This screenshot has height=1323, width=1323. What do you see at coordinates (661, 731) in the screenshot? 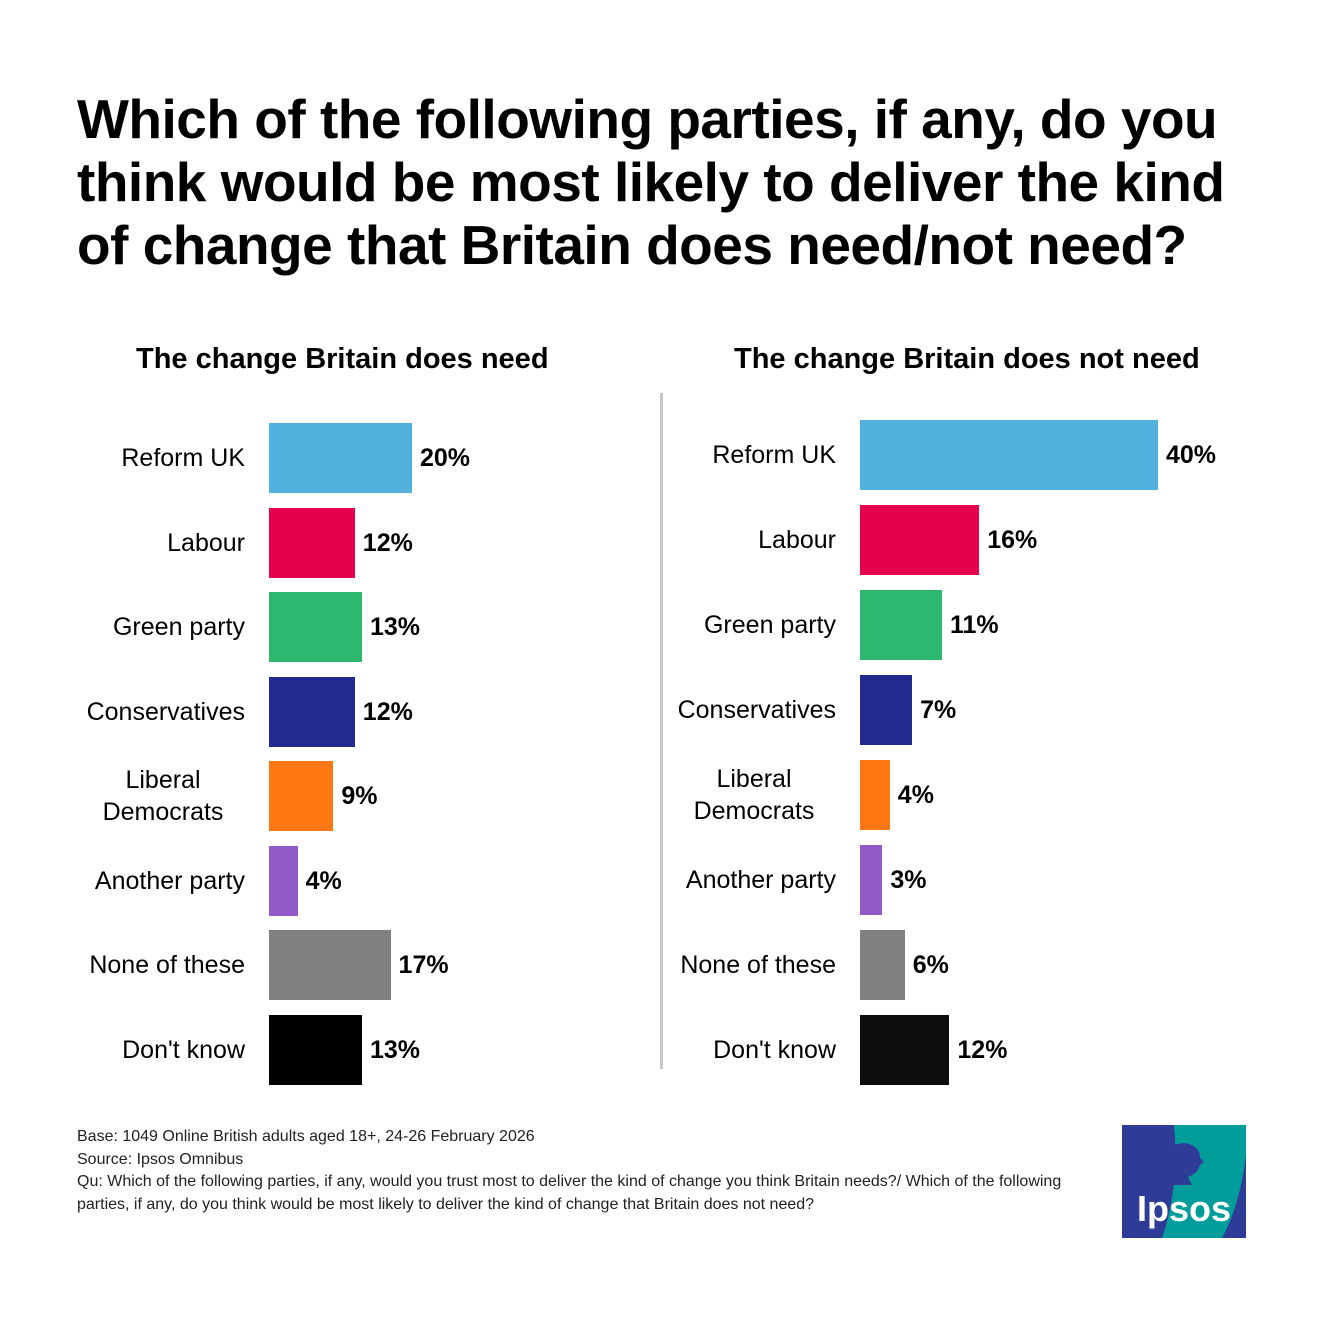
I see `panel-divider` at bounding box center [661, 731].